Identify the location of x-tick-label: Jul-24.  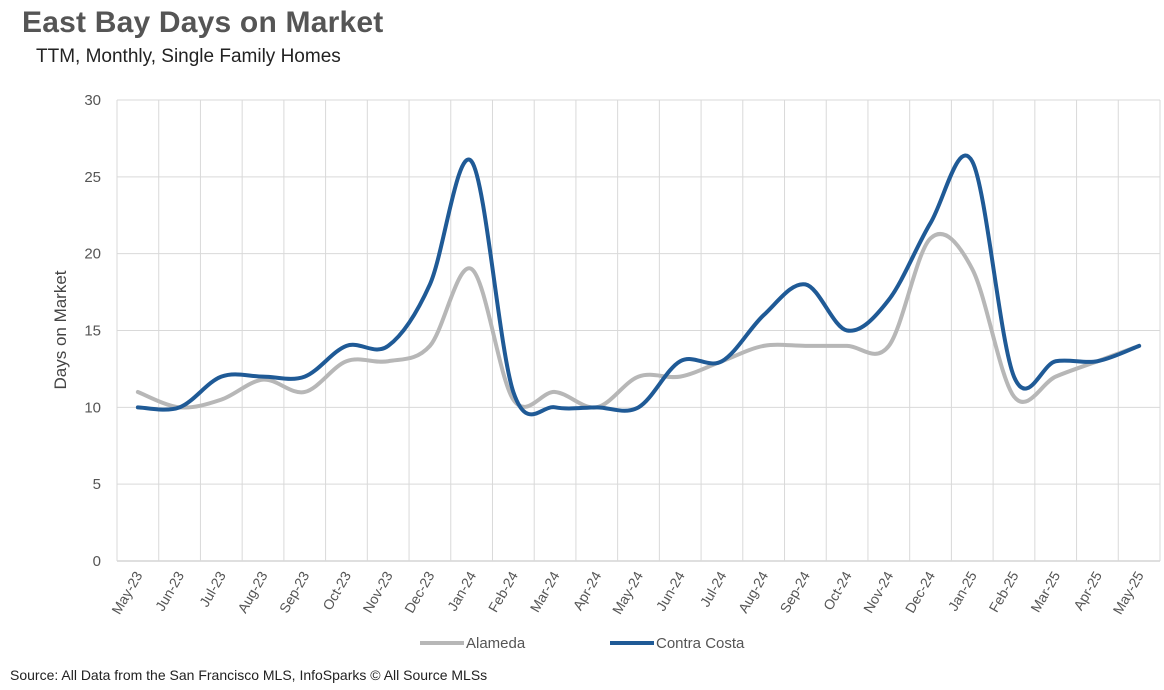
(713, 588).